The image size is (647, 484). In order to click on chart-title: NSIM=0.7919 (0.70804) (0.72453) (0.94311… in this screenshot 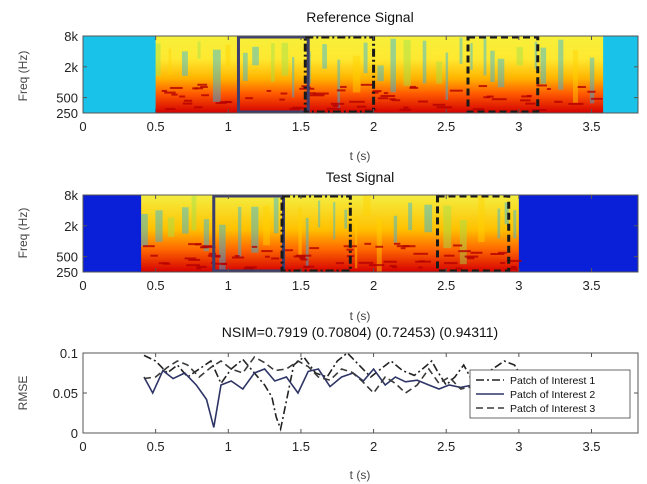, I will do `click(360, 332)`.